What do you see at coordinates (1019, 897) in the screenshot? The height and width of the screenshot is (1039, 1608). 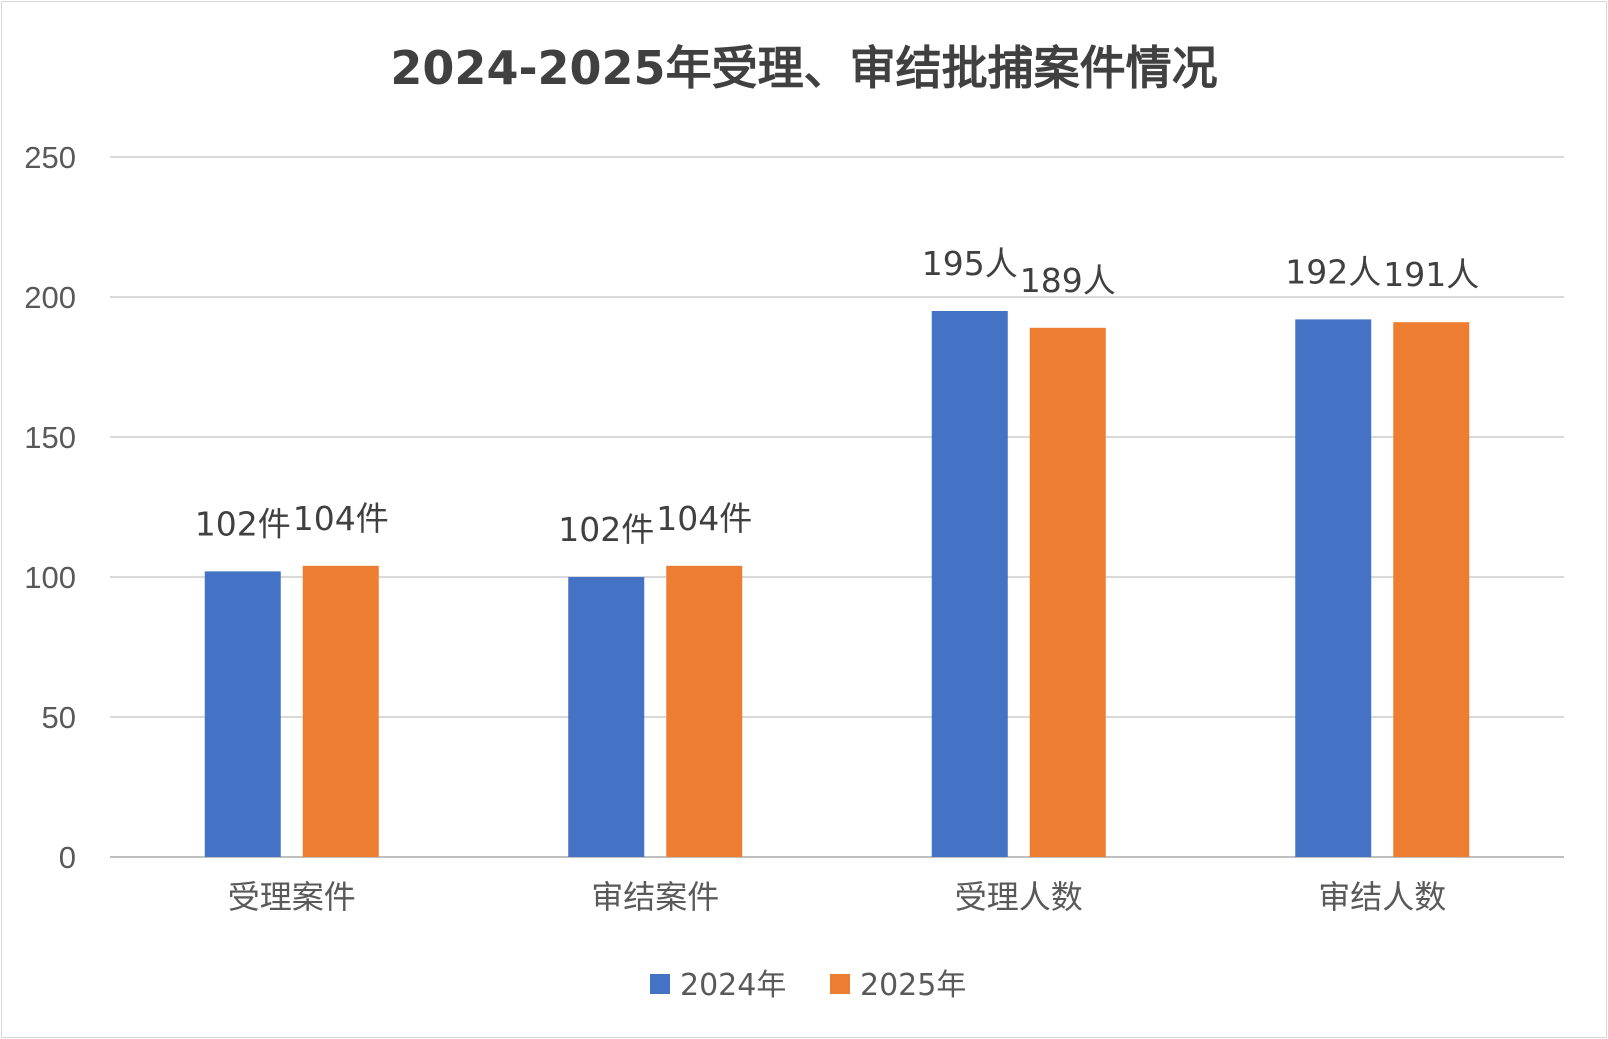 I see `x-tick-label: 受理人数` at bounding box center [1019, 897].